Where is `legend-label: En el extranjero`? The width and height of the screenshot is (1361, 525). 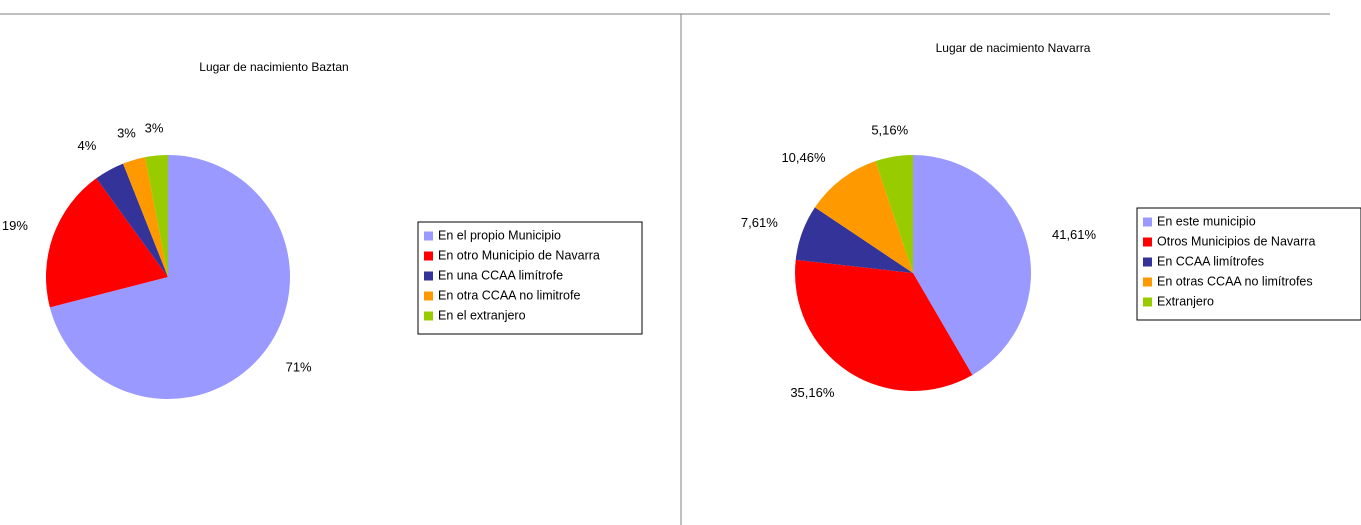 legend-label: En el extranjero is located at coordinates (482, 315).